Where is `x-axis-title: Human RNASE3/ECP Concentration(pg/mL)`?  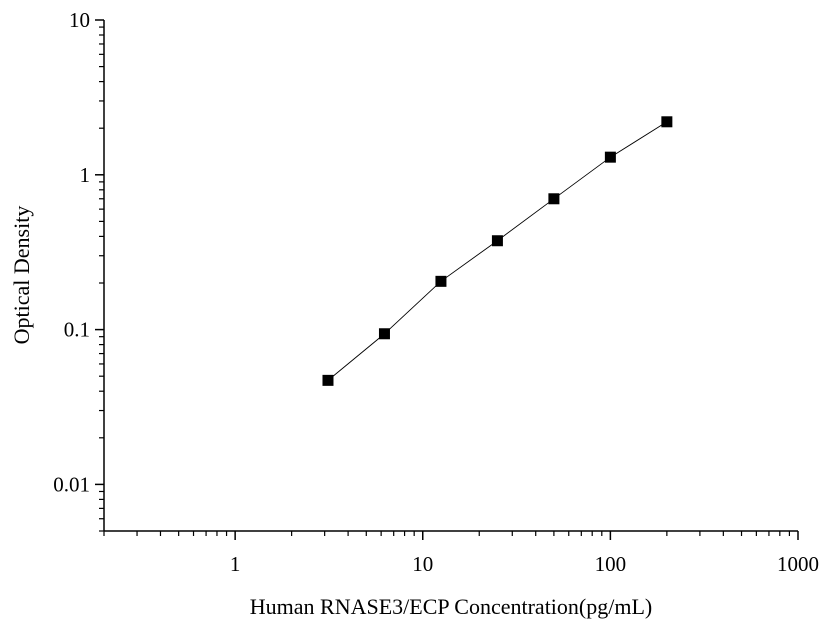
x-axis-title: Human RNASE3/ECP Concentration(pg/mL) is located at coordinates (451, 606).